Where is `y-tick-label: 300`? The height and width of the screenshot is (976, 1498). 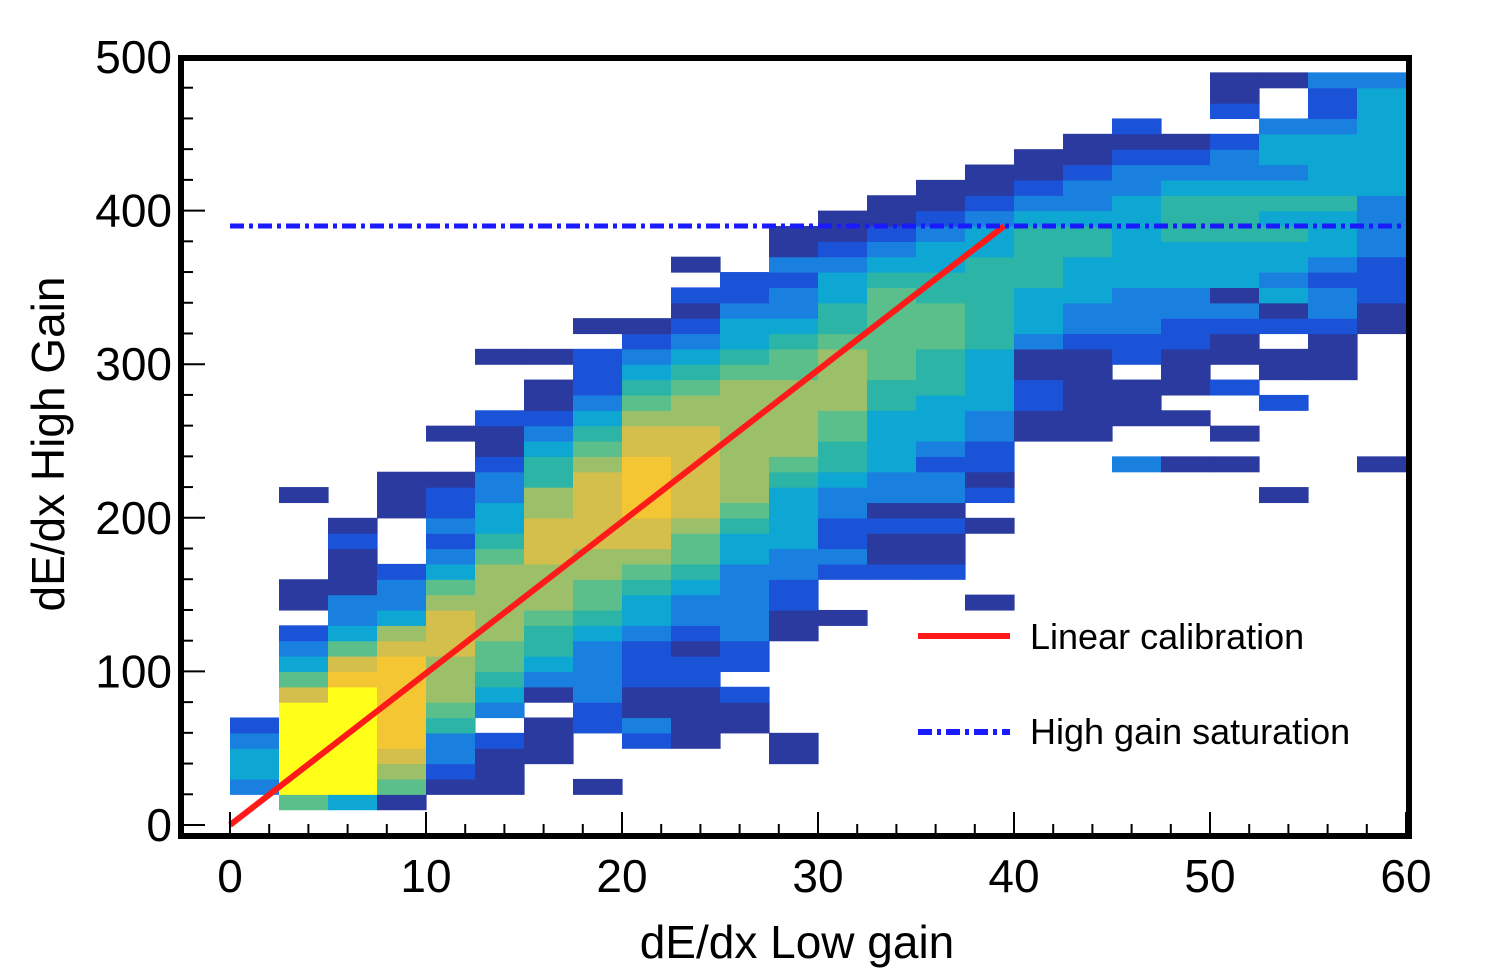 y-tick-label: 300 is located at coordinates (133, 364).